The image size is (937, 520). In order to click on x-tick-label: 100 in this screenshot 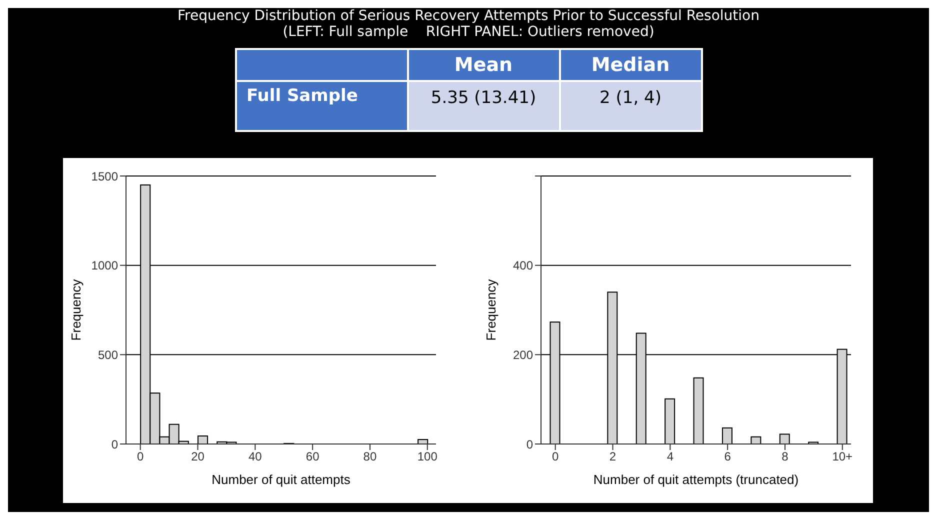, I will do `click(427, 457)`.